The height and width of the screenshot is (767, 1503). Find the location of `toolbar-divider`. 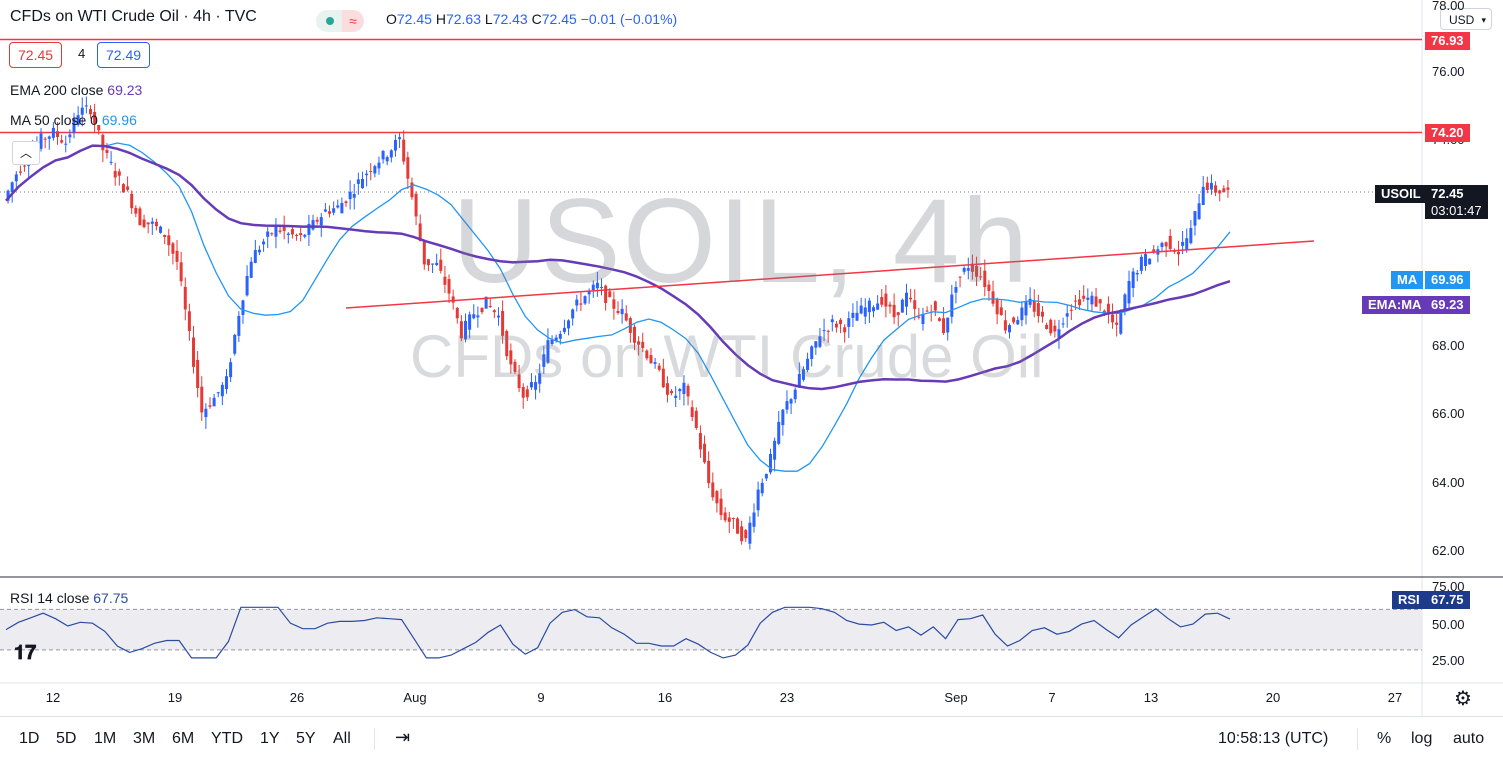

toolbar-divider is located at coordinates (374, 739).